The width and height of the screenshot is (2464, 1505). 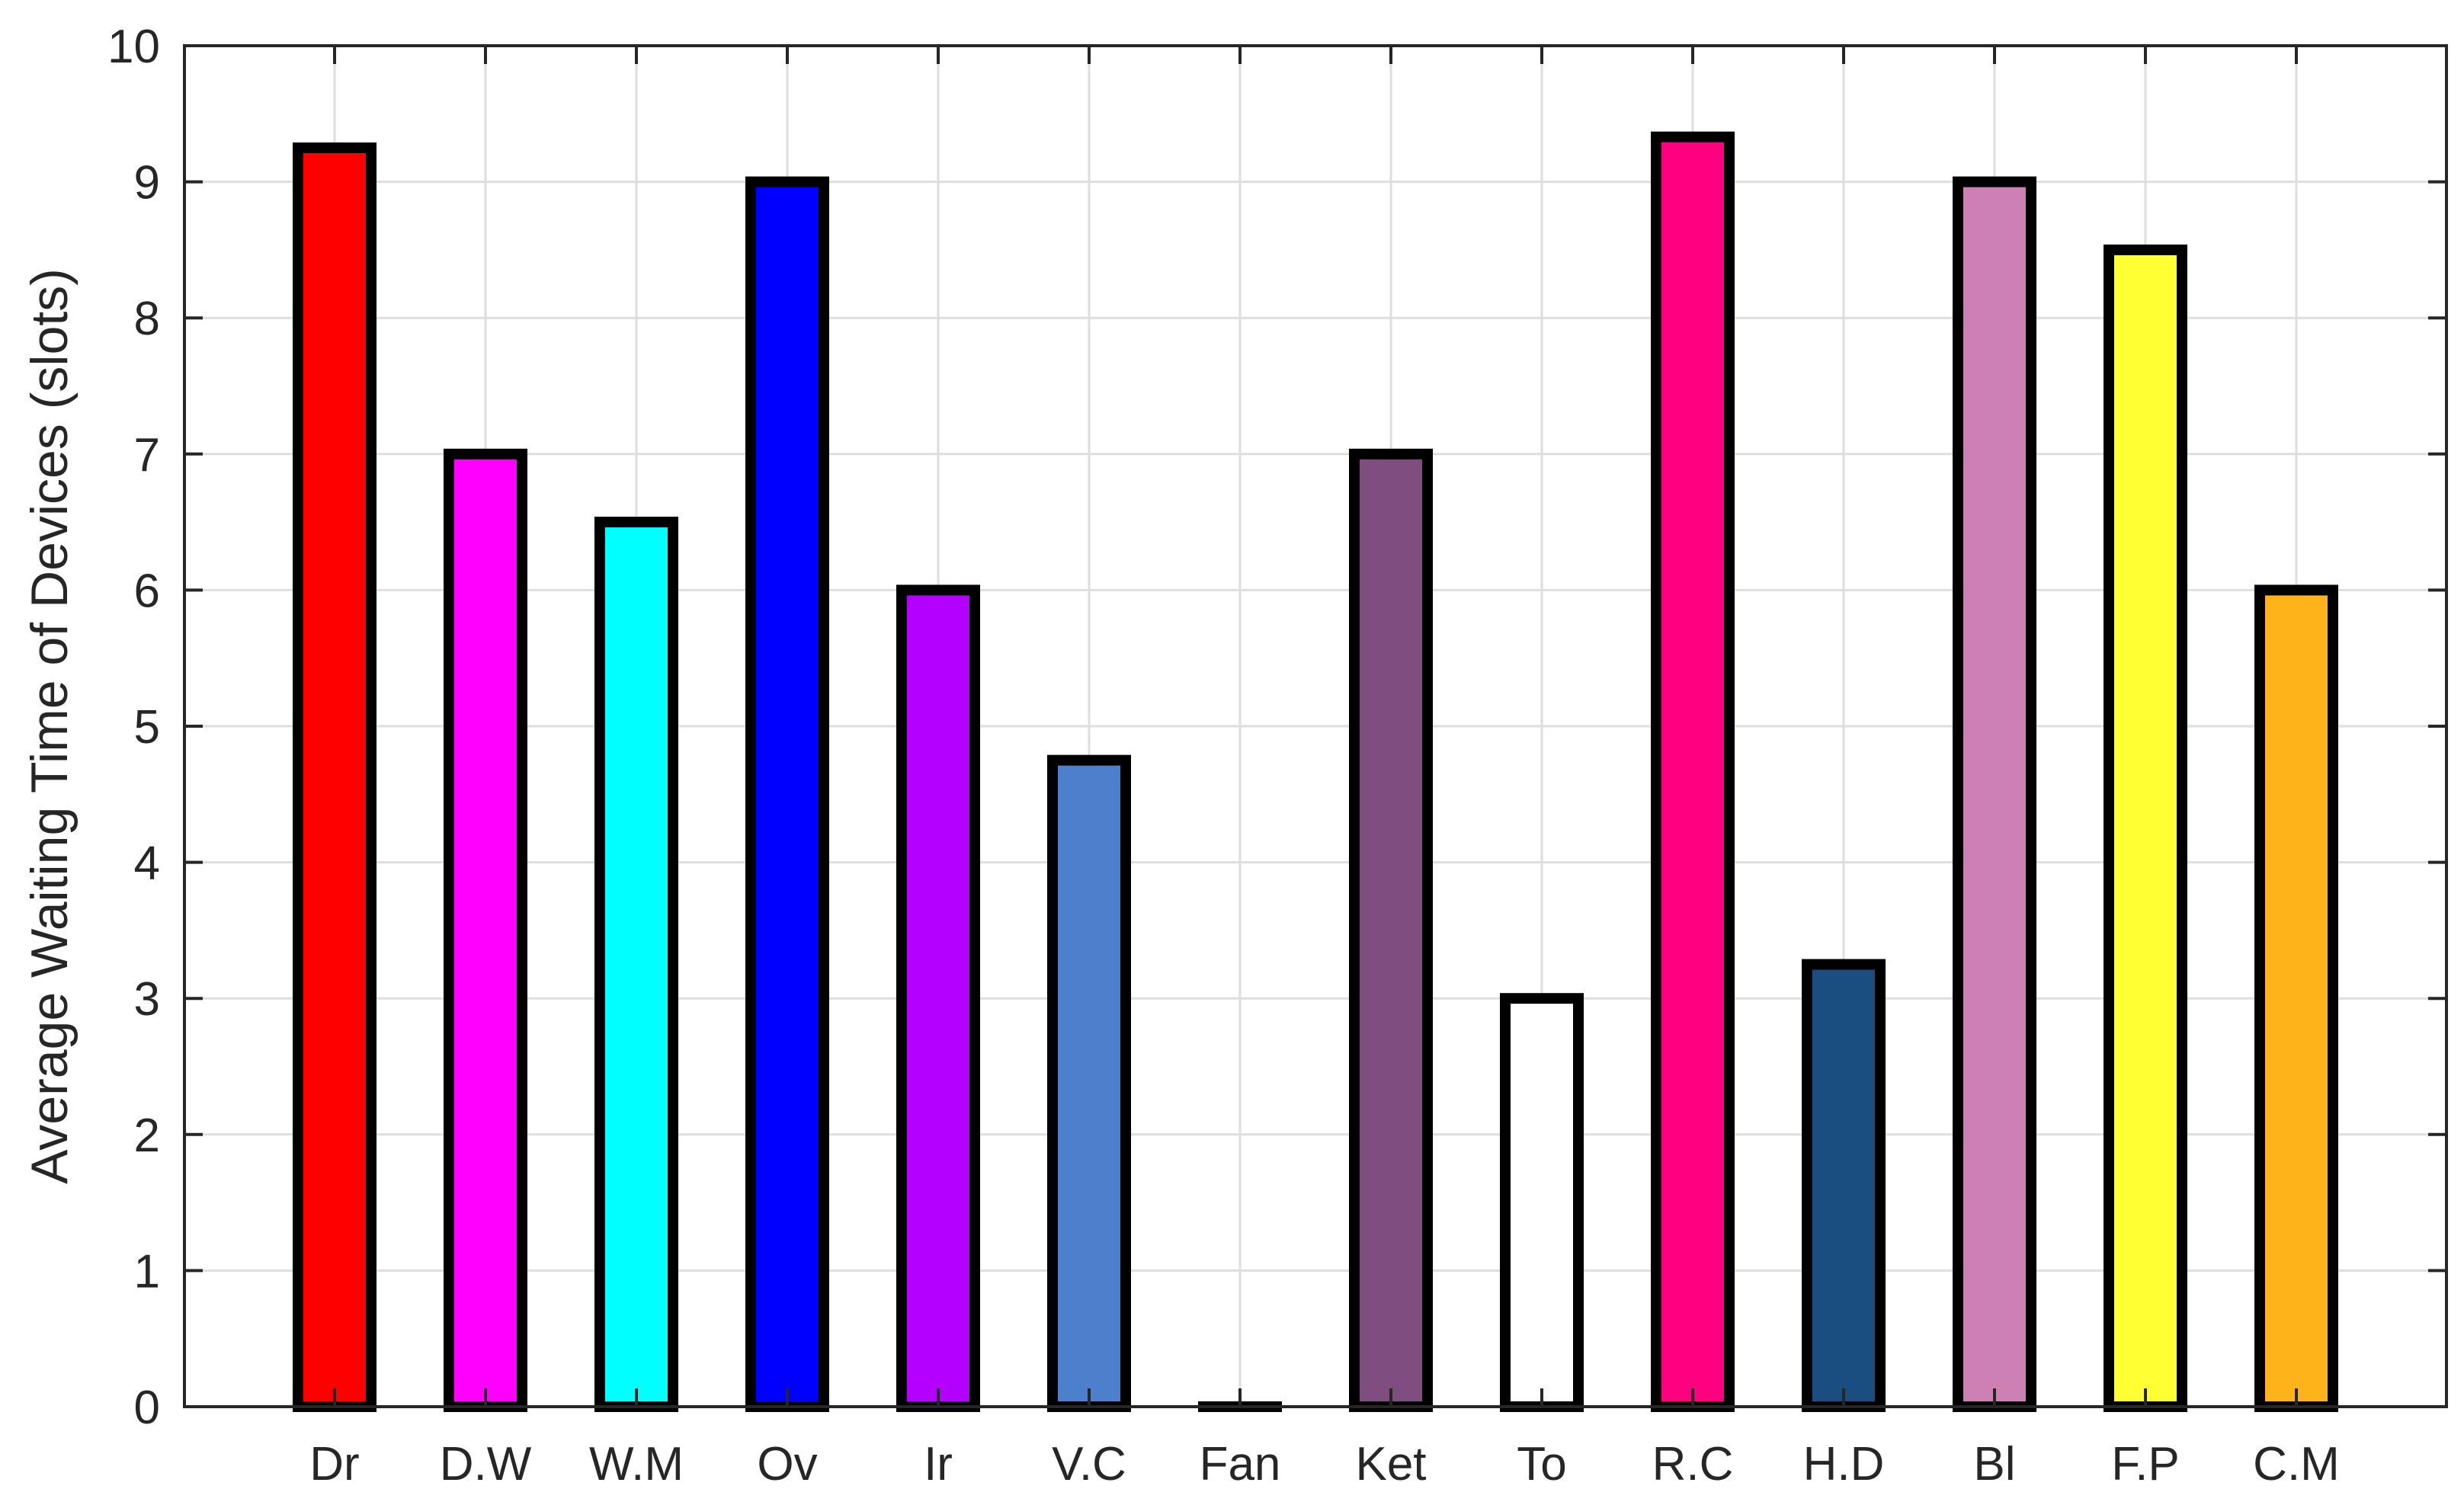 What do you see at coordinates (787, 794) in the screenshot?
I see `bar-ov` at bounding box center [787, 794].